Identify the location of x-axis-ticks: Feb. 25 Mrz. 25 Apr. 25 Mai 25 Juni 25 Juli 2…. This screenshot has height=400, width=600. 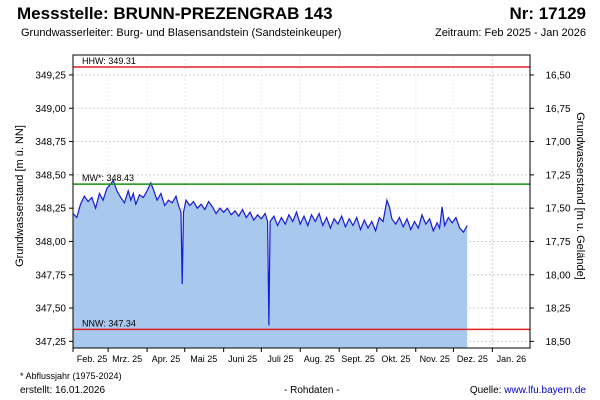
(299, 356).